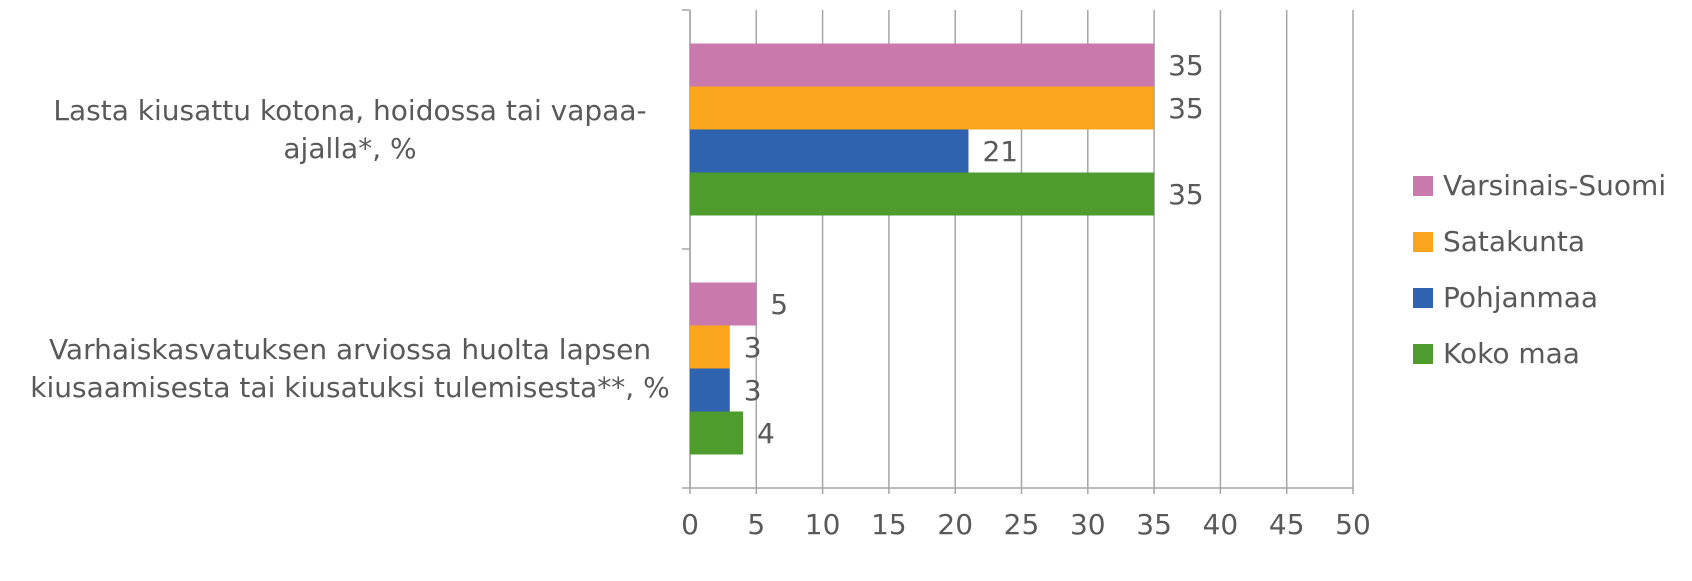 The width and height of the screenshot is (1692, 581). I want to click on legend-label: Pohjanmaa, so click(1520, 297).